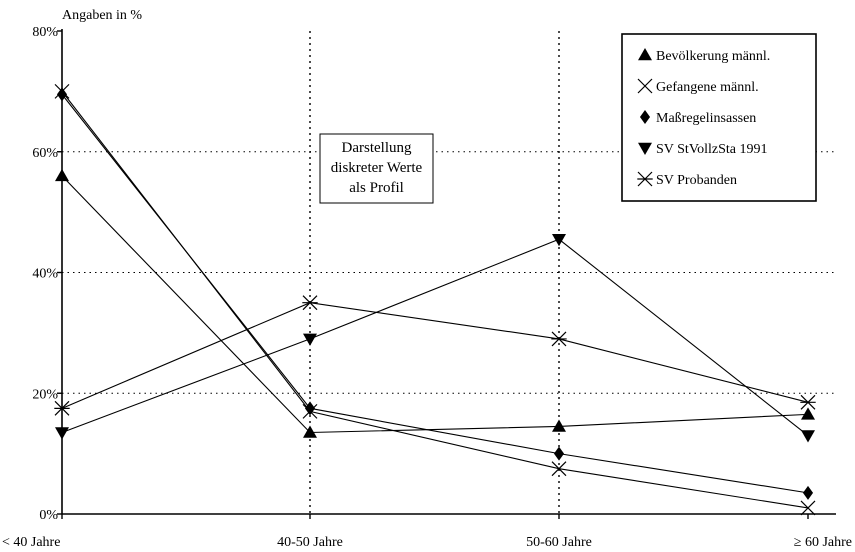 The height and width of the screenshot is (552, 855). I want to click on y-tick-label: 60%, so click(45, 153).